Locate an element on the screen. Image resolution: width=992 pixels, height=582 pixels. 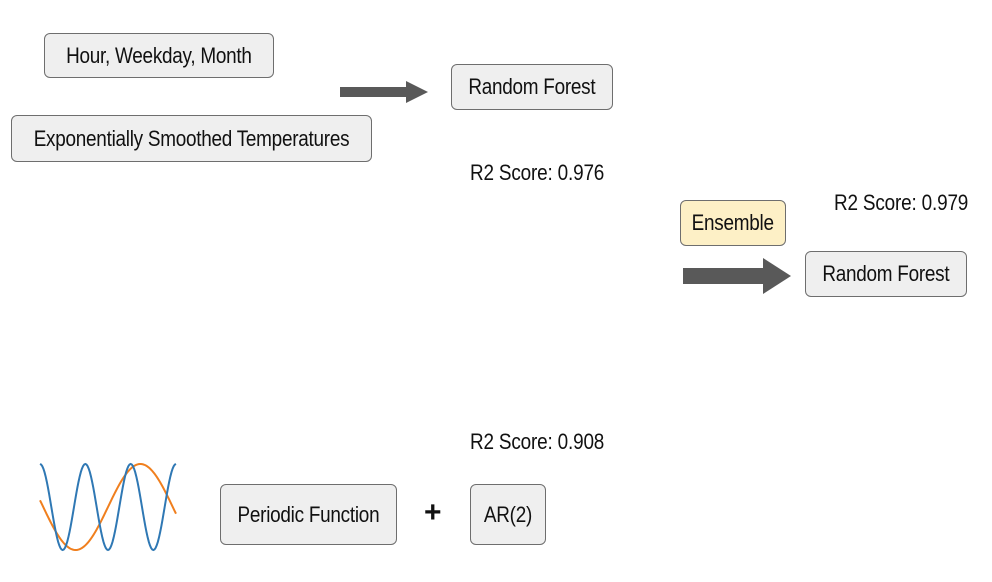
periodic-wave-icon is located at coordinates (108, 507).